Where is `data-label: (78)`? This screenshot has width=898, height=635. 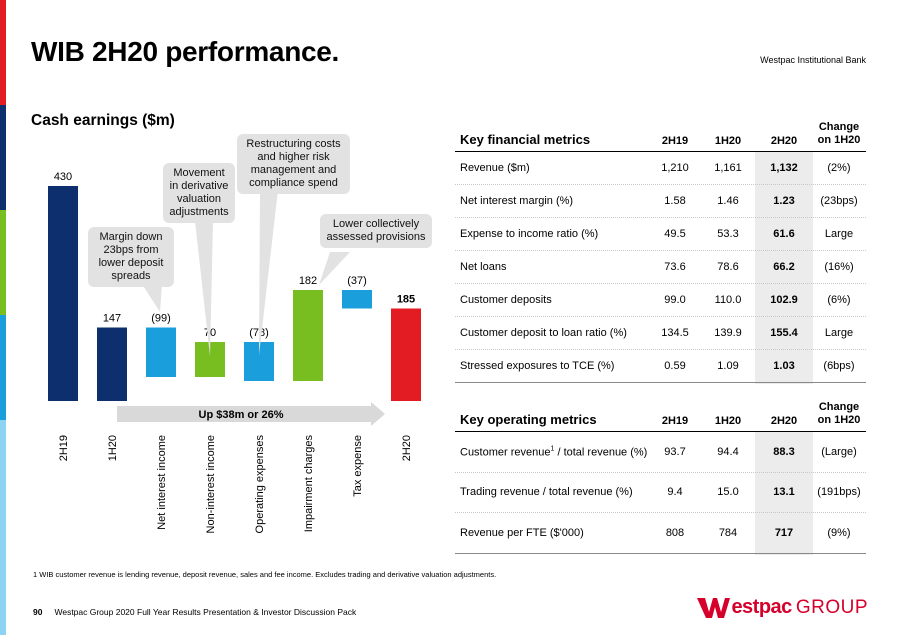 data-label: (78) is located at coordinates (259, 333).